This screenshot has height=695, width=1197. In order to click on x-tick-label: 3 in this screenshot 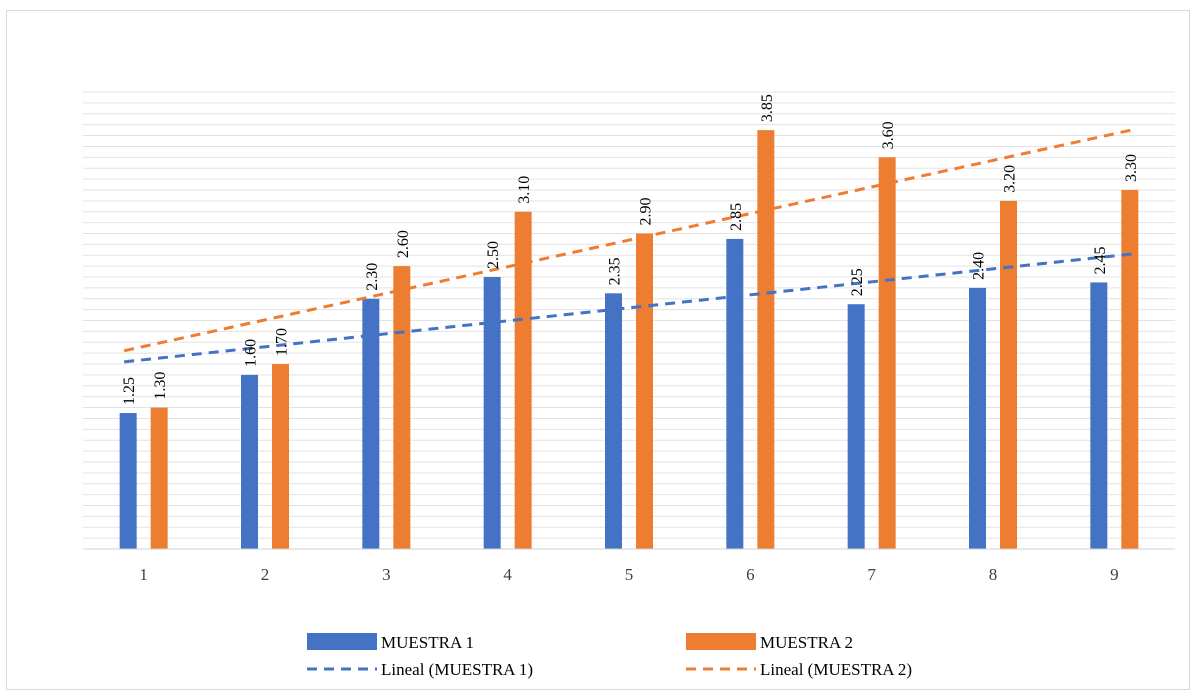, I will do `click(386, 574)`.